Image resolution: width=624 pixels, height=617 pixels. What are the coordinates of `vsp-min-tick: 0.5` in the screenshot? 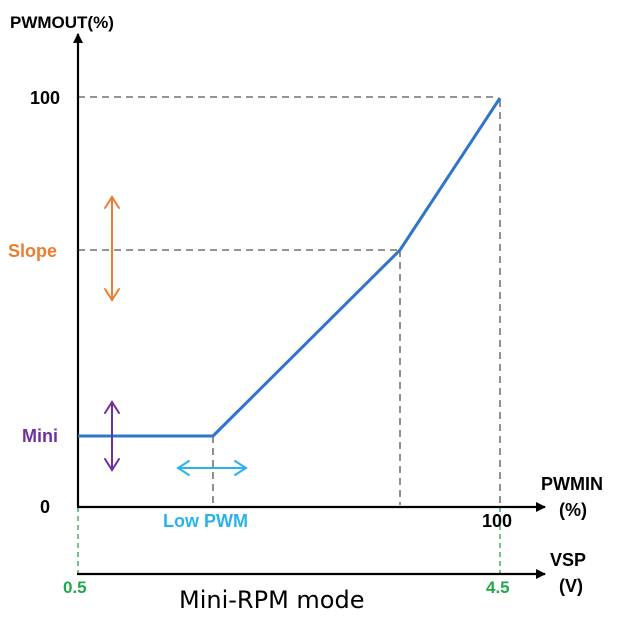 It's located at (75, 587).